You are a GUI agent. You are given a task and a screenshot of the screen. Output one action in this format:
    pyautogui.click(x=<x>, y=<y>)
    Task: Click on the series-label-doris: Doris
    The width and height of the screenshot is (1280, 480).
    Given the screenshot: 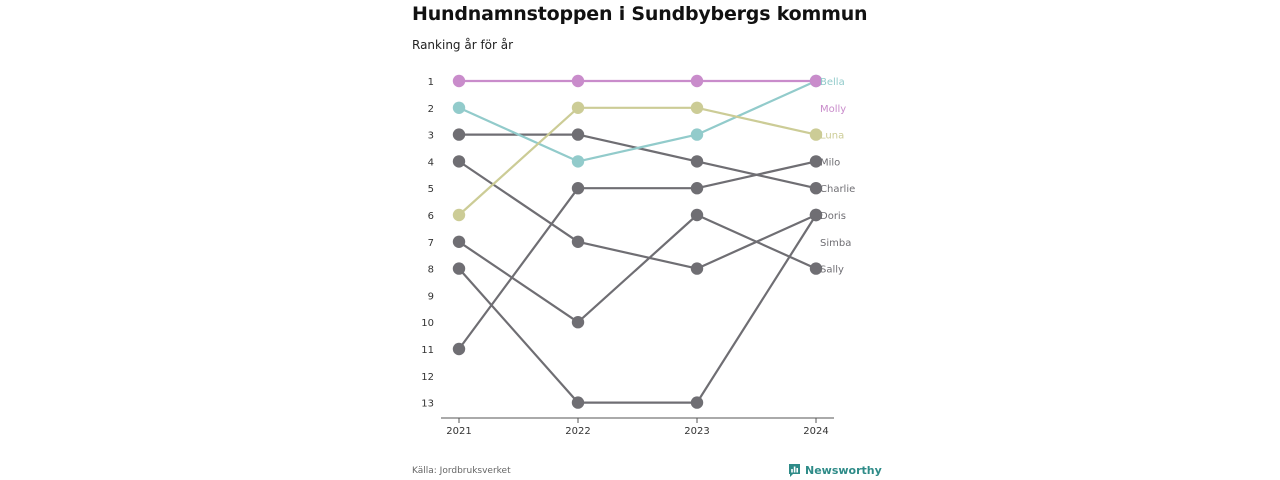 What is the action you would take?
    pyautogui.click(x=833, y=216)
    